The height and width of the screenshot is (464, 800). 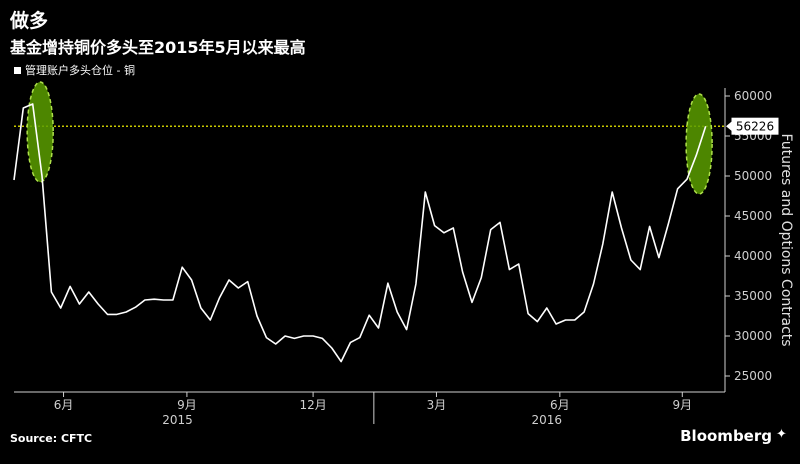 What do you see at coordinates (753, 96) in the screenshot?
I see `y-tick-label: 60000` at bounding box center [753, 96].